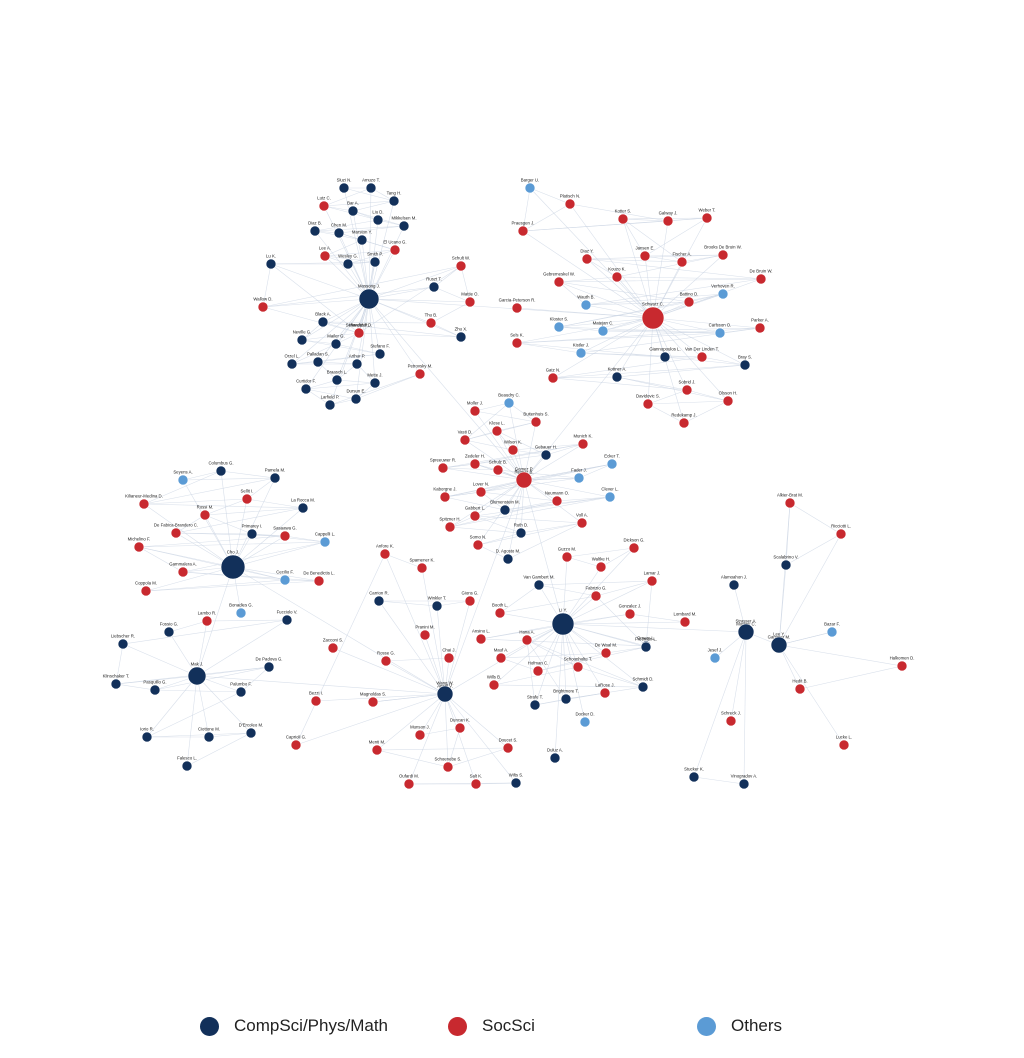  I want to click on node-label: Mikkelsen M., so click(403, 217).